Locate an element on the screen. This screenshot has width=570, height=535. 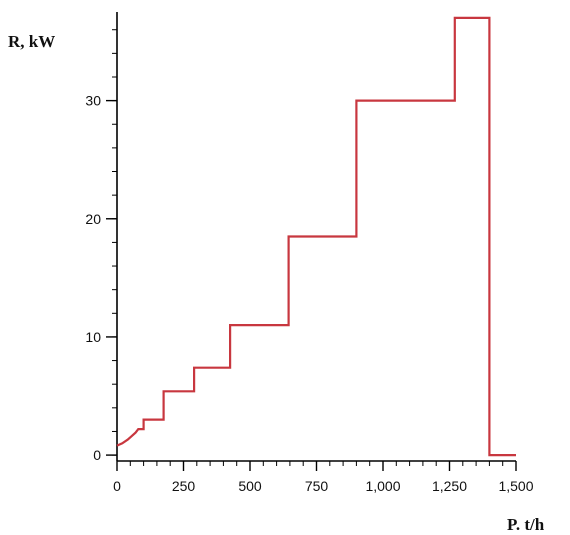
x-tick-label: 500 is located at coordinates (250, 486).